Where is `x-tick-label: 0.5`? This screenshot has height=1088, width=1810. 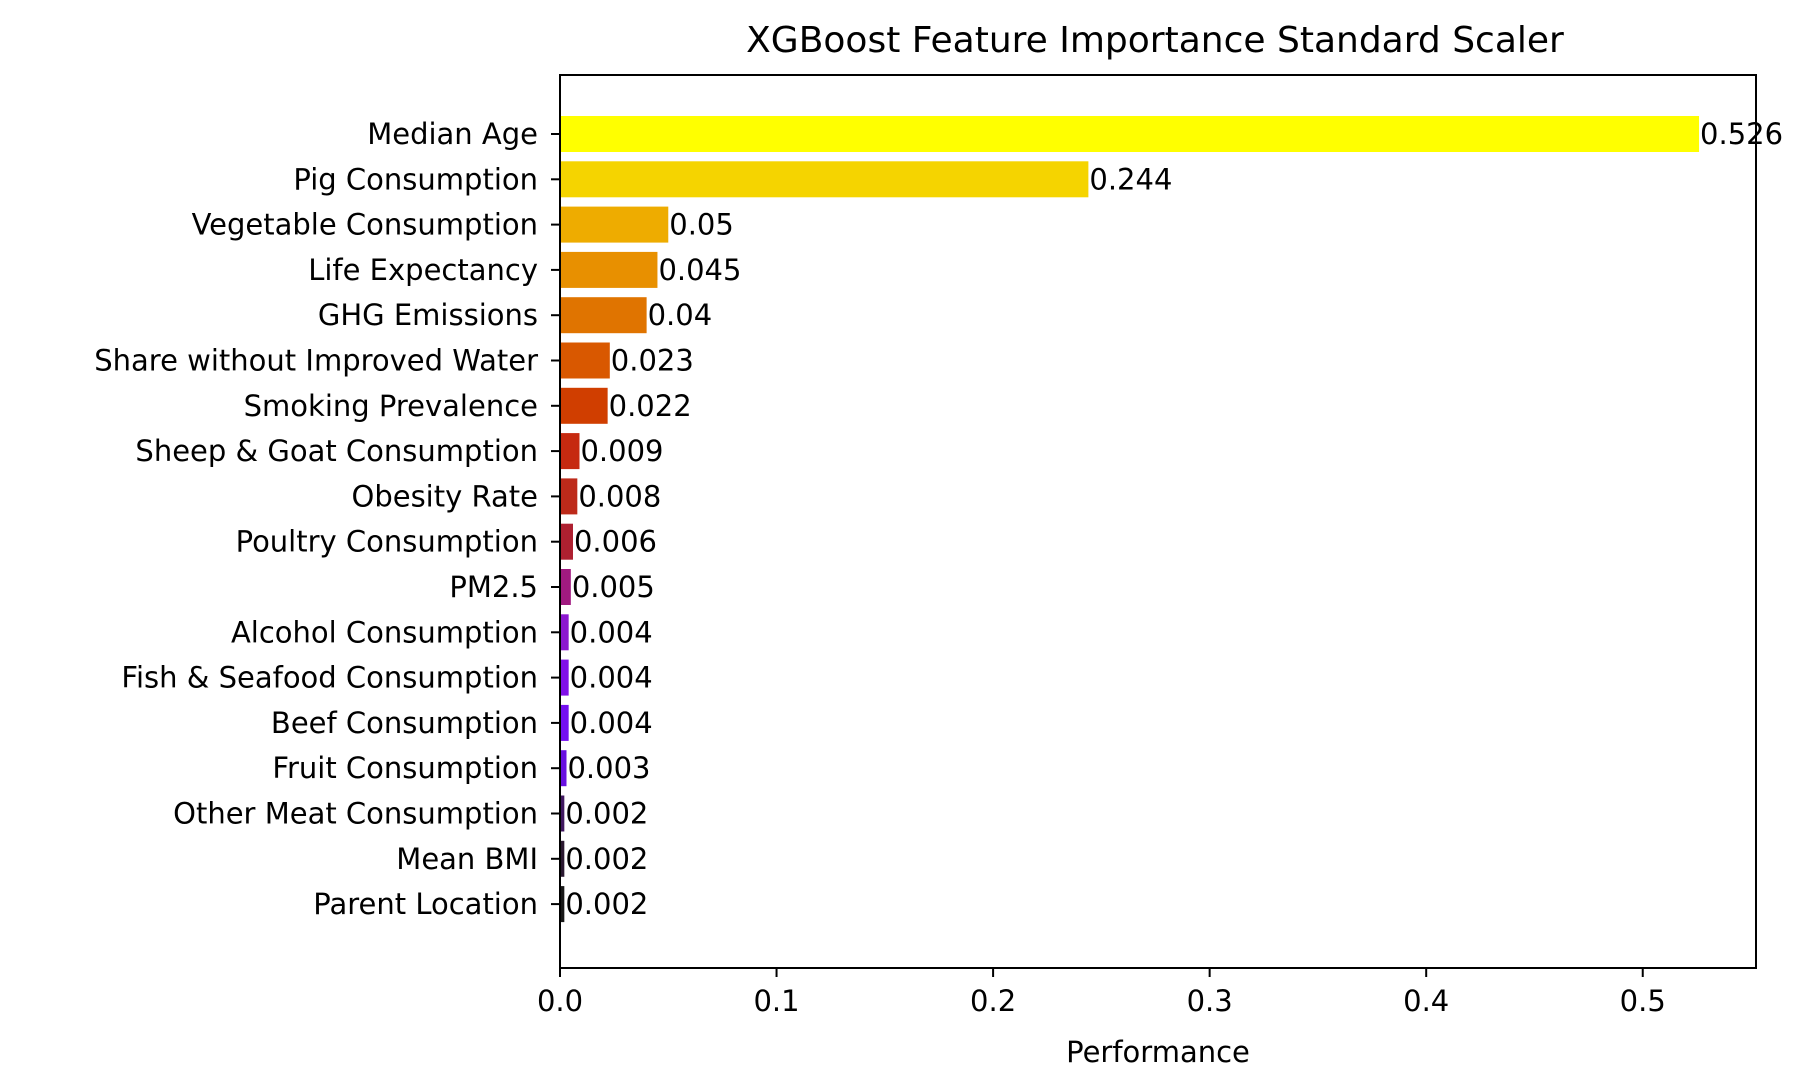
x-tick-label: 0.5 is located at coordinates (1643, 1001).